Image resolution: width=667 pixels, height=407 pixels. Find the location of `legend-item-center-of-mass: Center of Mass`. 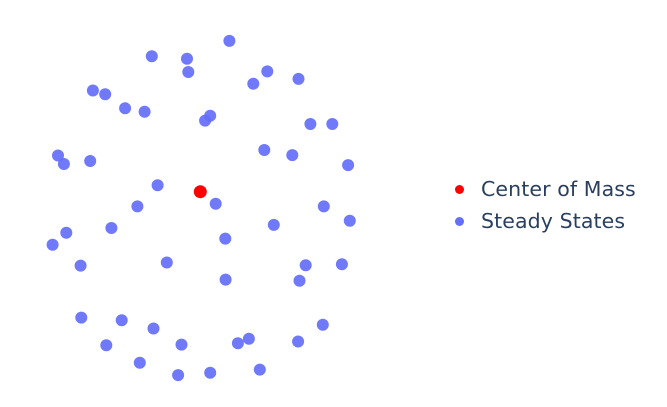

legend-item-center-of-mass: Center of Mass is located at coordinates (557, 189).